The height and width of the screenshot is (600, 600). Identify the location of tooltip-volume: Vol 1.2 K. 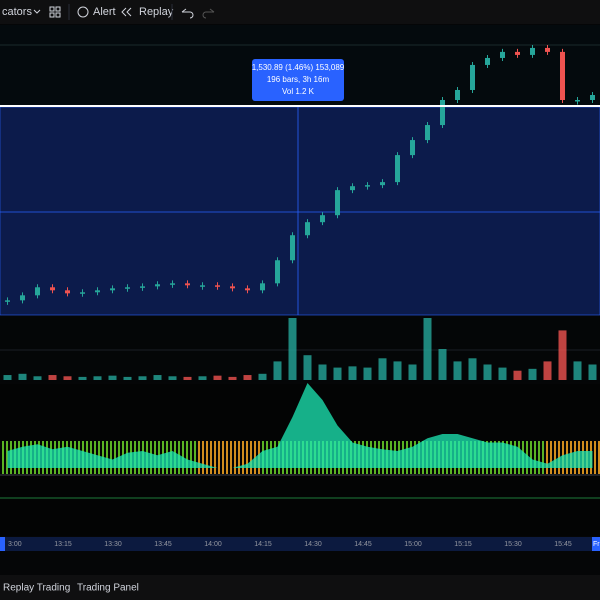
(298, 91).